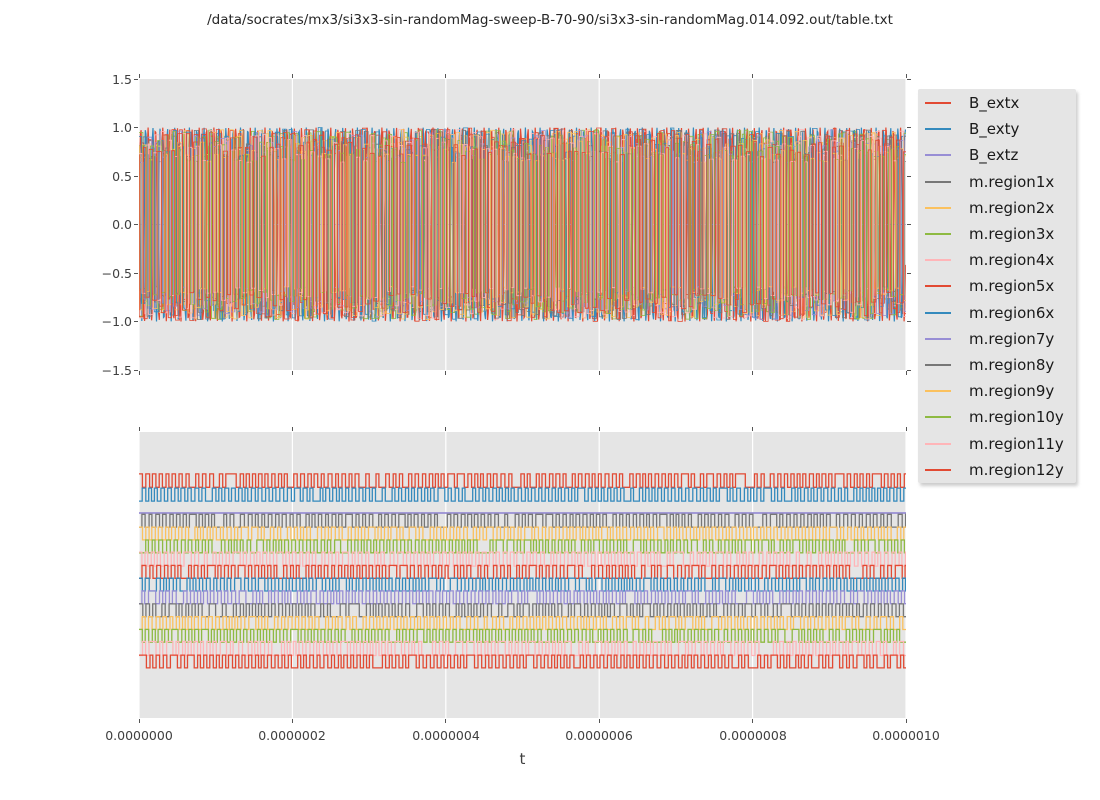 The height and width of the screenshot is (800, 1100). Describe the element at coordinates (753, 735) in the screenshot. I see `x-tick-label: 0.0000008` at that location.